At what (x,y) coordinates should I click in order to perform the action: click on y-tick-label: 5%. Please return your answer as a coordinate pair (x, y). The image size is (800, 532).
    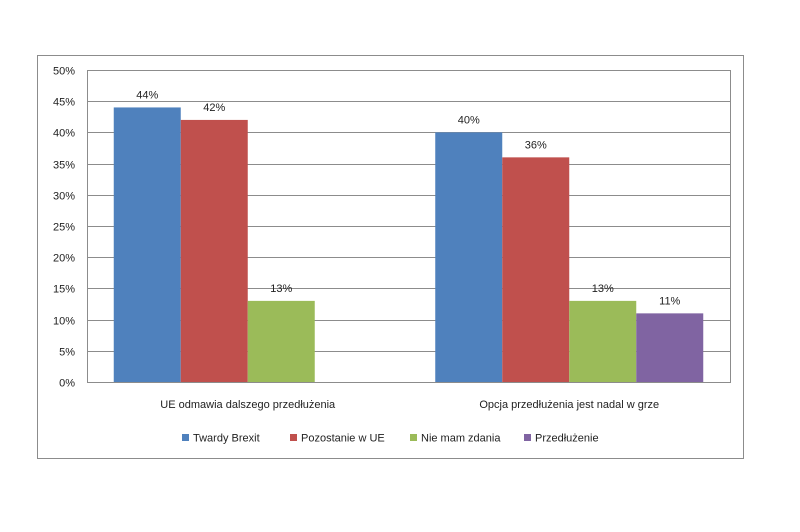
    Looking at the image, I should click on (67, 353).